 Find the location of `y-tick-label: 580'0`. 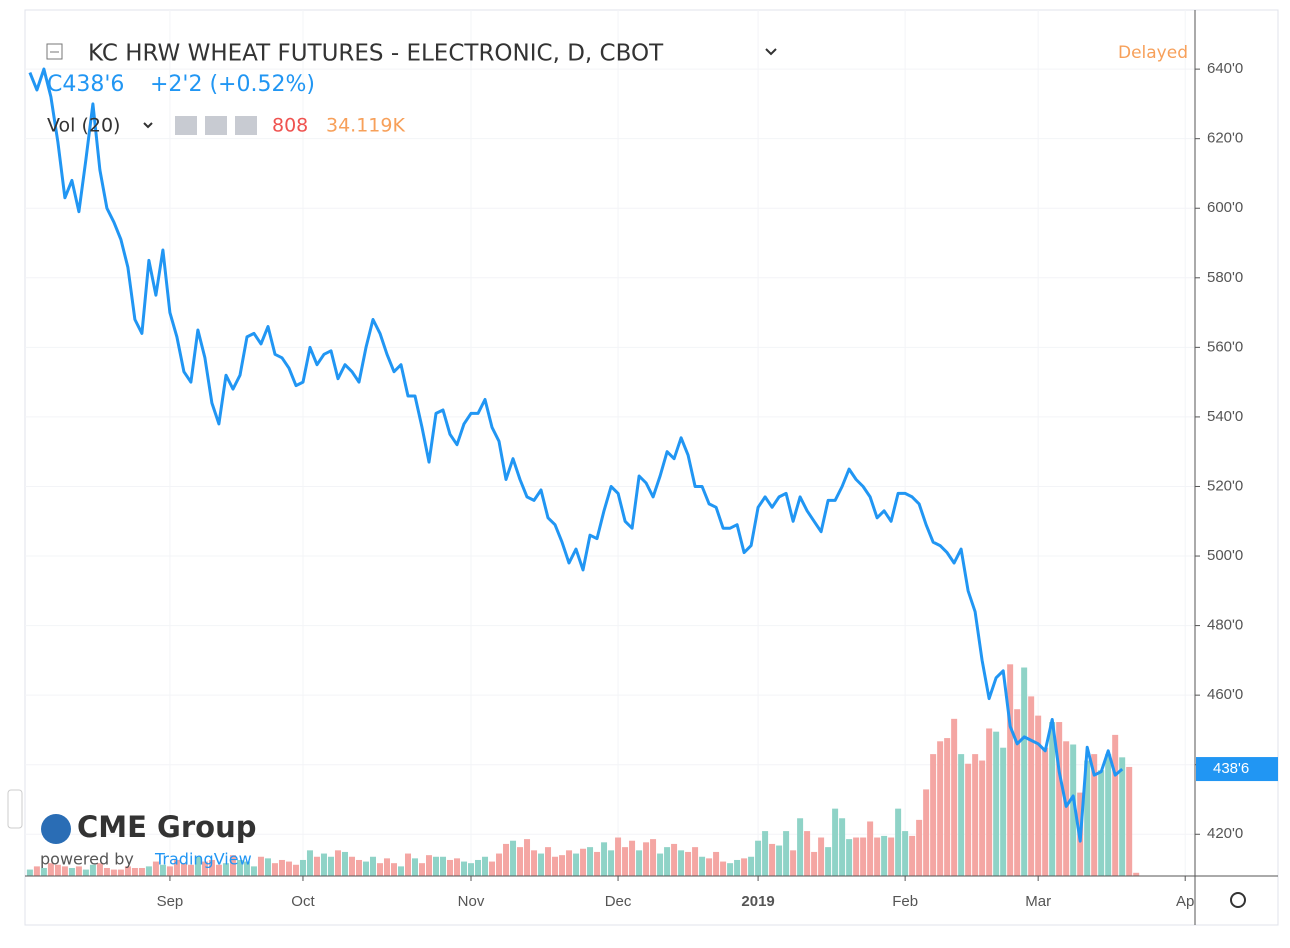

y-tick-label: 580'0 is located at coordinates (1225, 277).